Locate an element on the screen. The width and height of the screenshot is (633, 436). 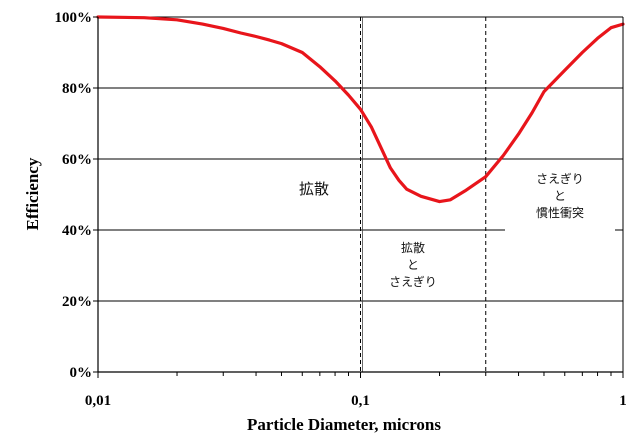
y-tick-label-0: 0% is located at coordinates (81, 373).